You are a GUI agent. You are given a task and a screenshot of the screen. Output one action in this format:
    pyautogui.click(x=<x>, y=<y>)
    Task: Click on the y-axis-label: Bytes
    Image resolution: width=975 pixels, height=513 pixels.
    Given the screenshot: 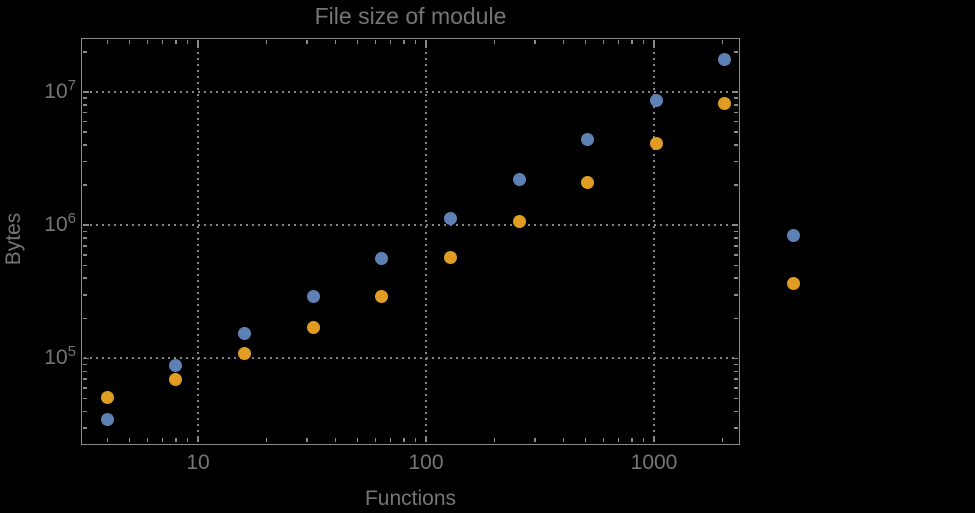 What is the action you would take?
    pyautogui.click(x=13, y=239)
    